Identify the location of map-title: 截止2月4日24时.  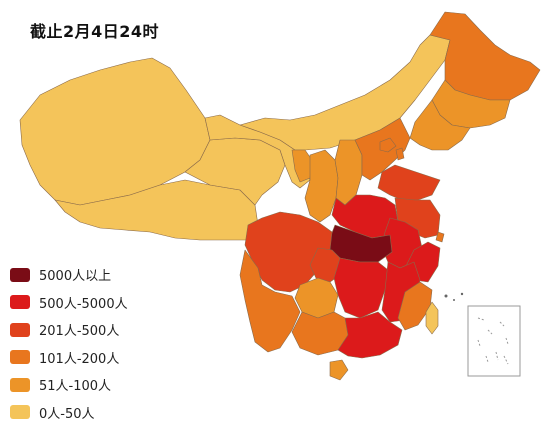
(95, 31).